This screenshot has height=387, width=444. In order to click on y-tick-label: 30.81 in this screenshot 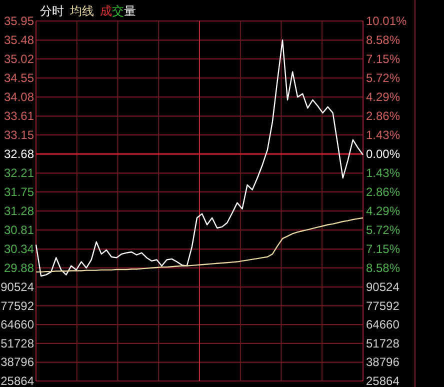, I will do `click(19, 230)`.